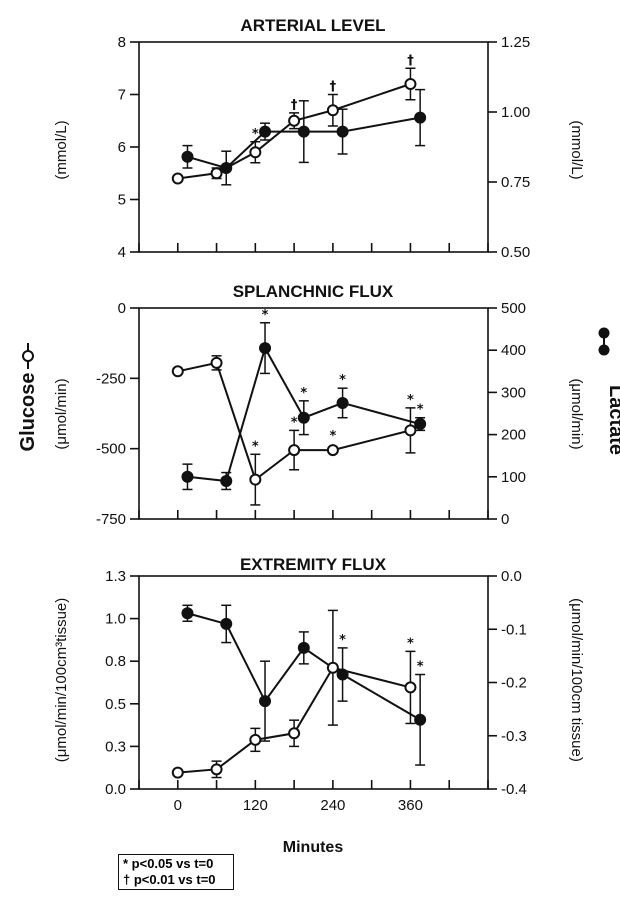 The height and width of the screenshot is (903, 620). What do you see at coordinates (122, 252) in the screenshot?
I see `y-tick-label-left: 4` at bounding box center [122, 252].